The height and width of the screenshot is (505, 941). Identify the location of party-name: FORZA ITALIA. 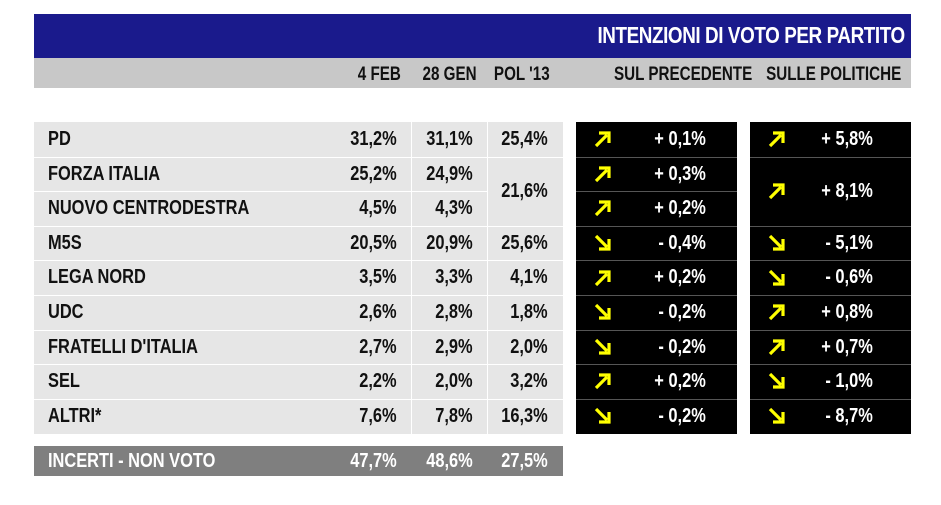
(104, 173).